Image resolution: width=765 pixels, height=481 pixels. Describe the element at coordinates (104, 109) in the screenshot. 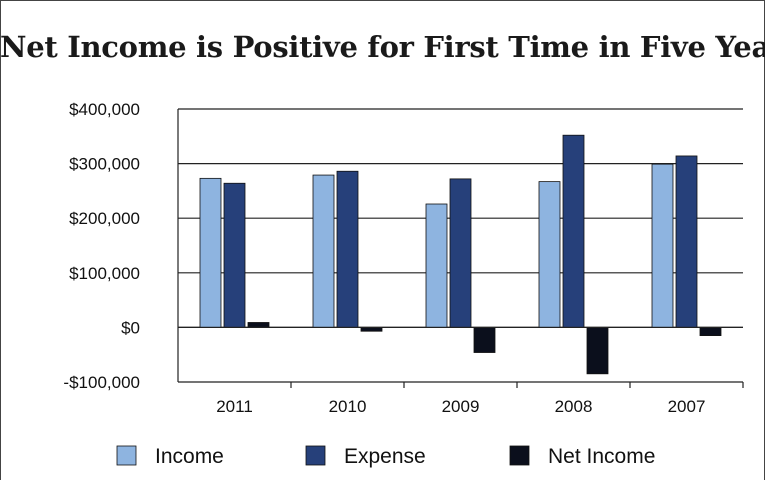

I see `y-tick-label: $400,000` at that location.